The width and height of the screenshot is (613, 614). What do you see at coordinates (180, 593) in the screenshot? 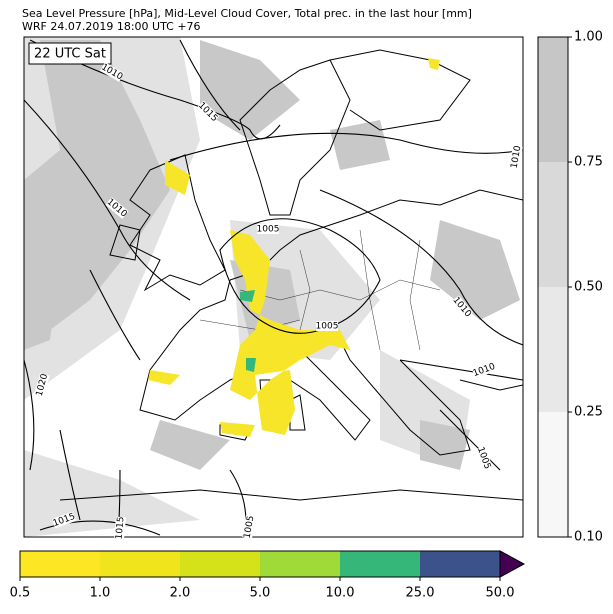
I see `colorbar-tick-label: 2.0` at bounding box center [180, 593].